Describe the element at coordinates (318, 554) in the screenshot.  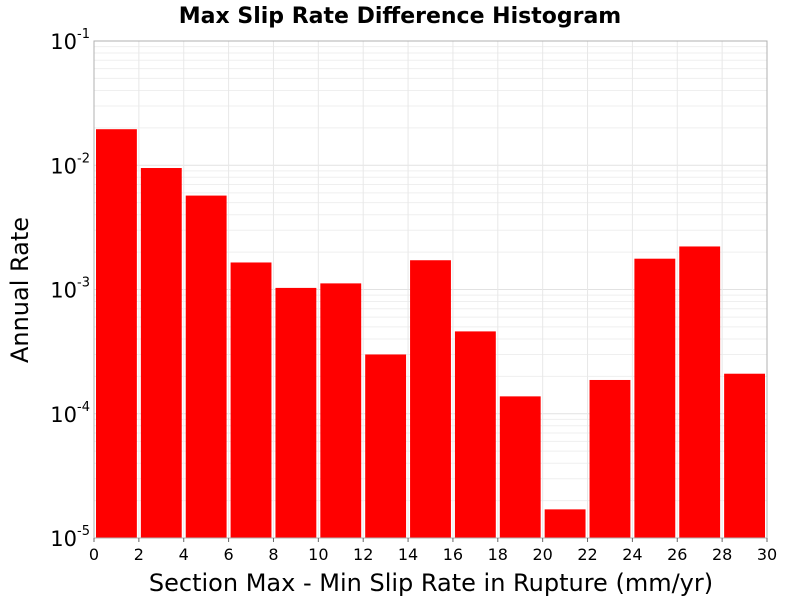
I see `x-tick-label: 10` at that location.